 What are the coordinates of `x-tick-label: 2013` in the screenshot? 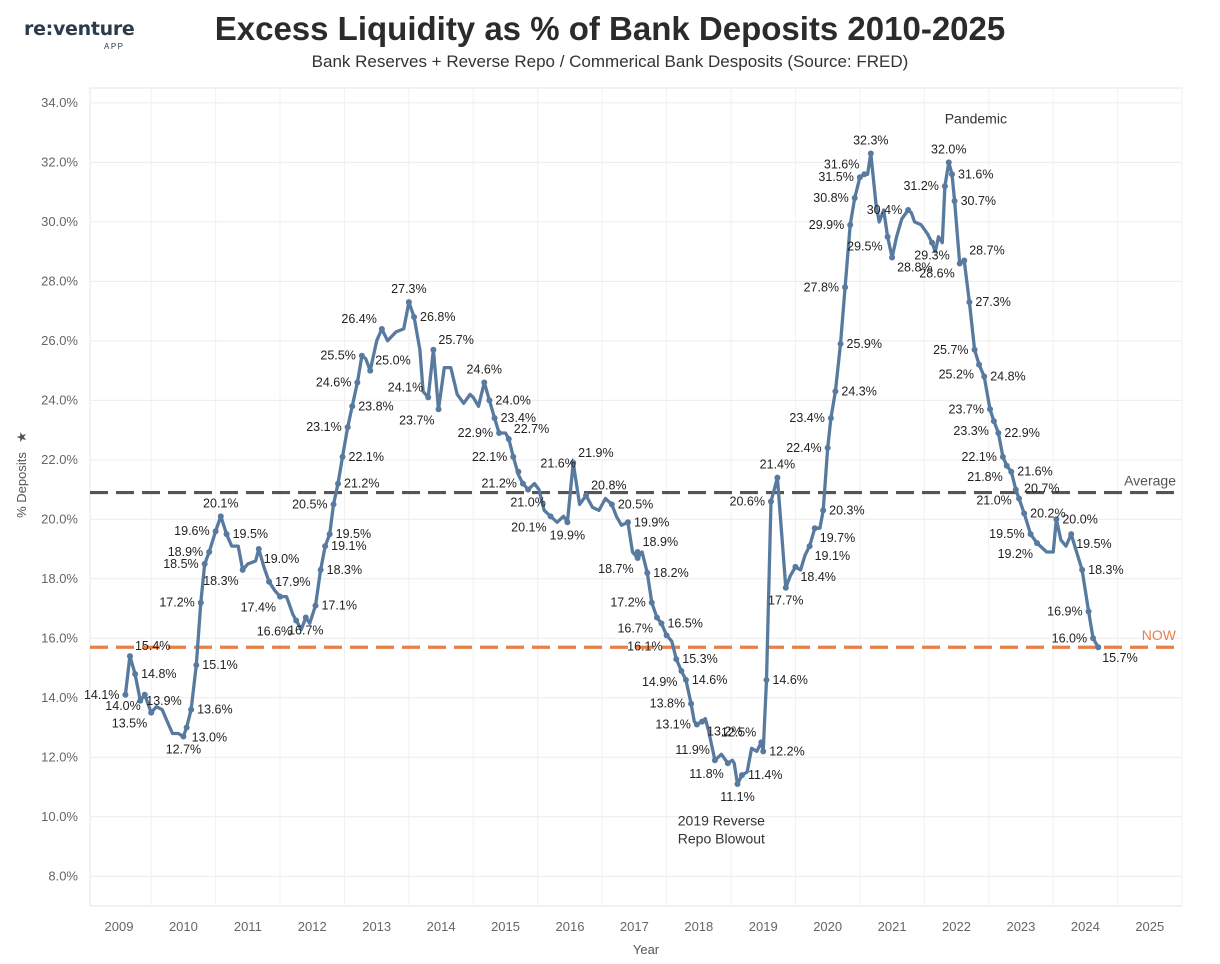 It's located at (376, 926).